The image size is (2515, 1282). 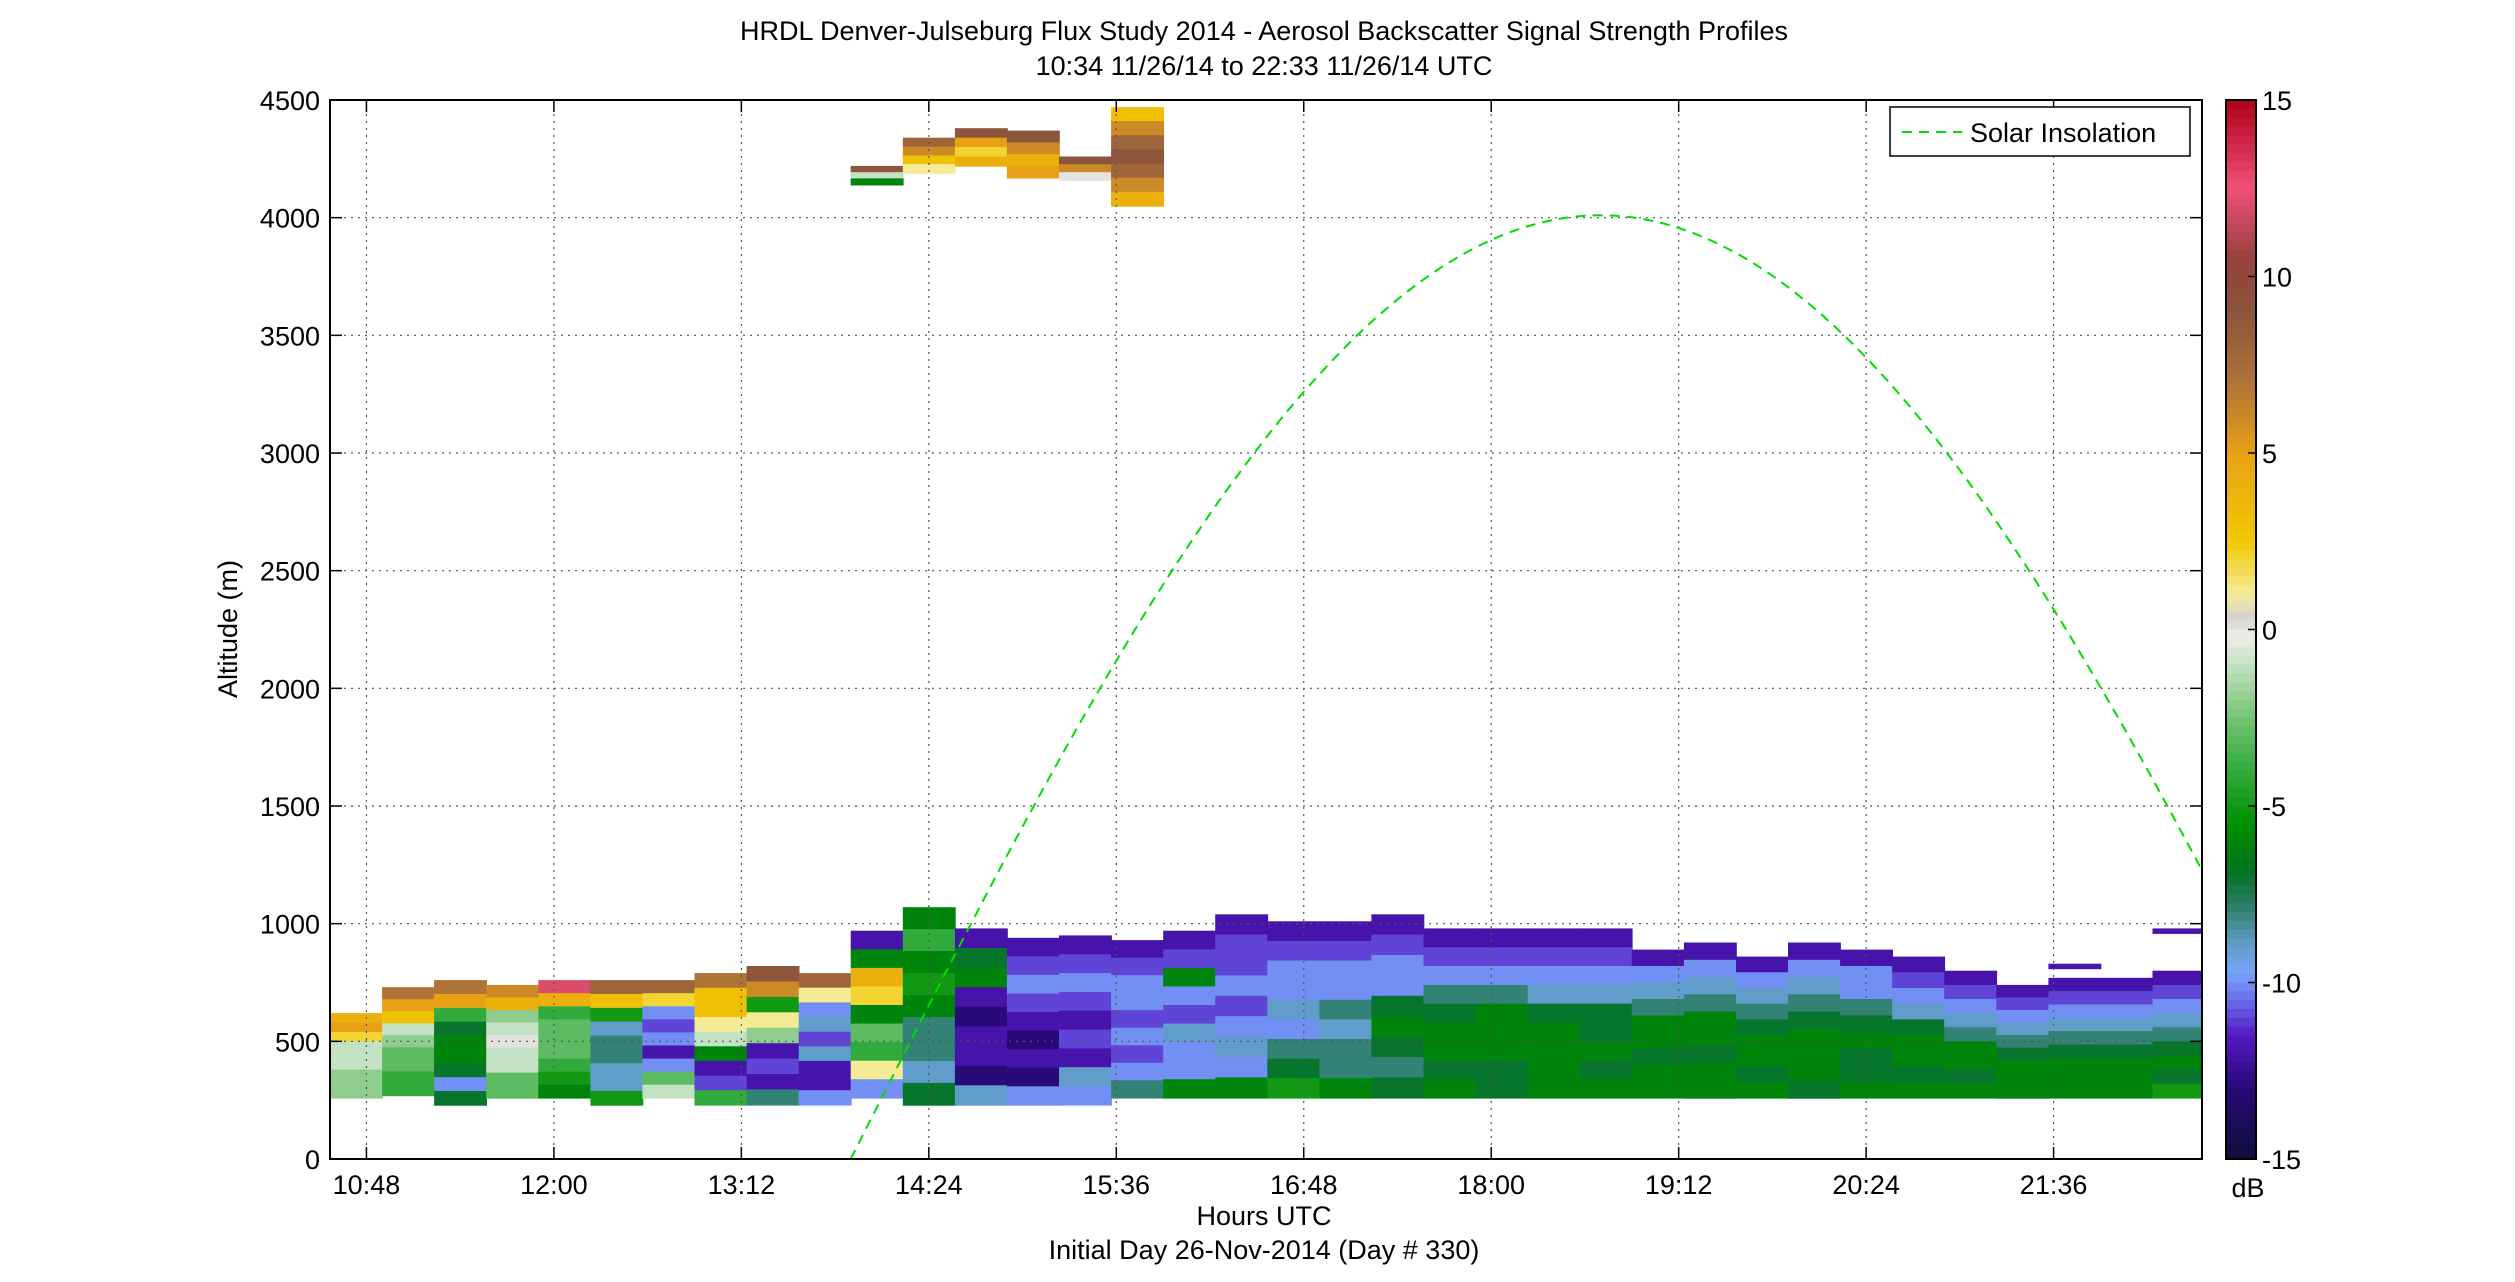 I want to click on y-tick-label: 4000, so click(x=290, y=219).